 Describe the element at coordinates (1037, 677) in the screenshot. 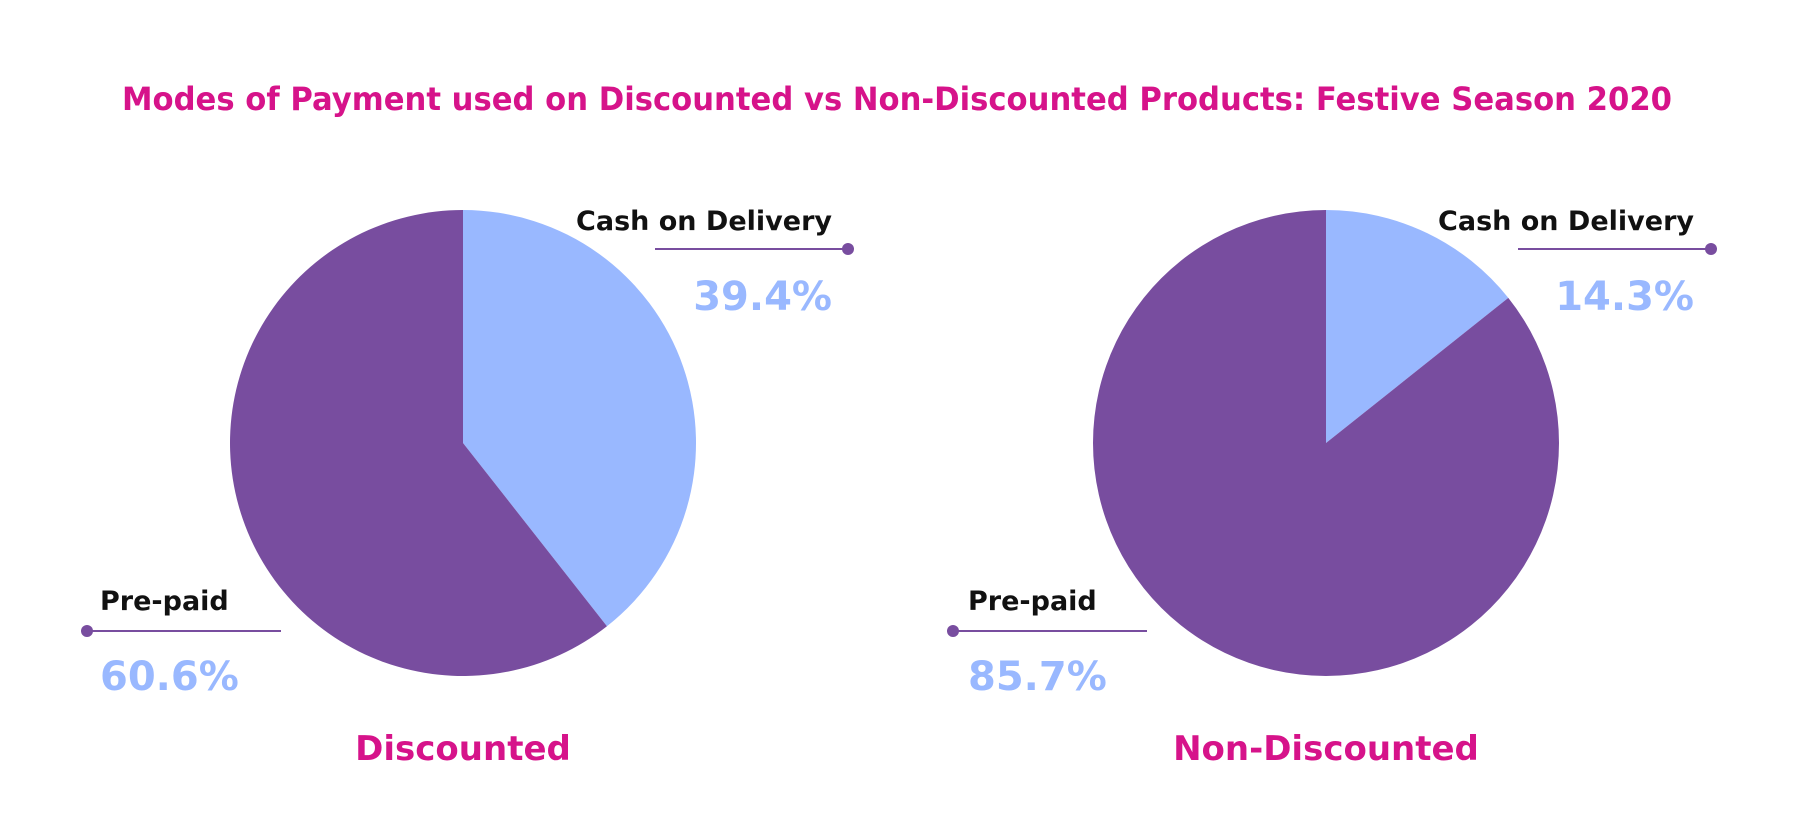

I see `slice-value-pre-paid: 85.7%` at that location.